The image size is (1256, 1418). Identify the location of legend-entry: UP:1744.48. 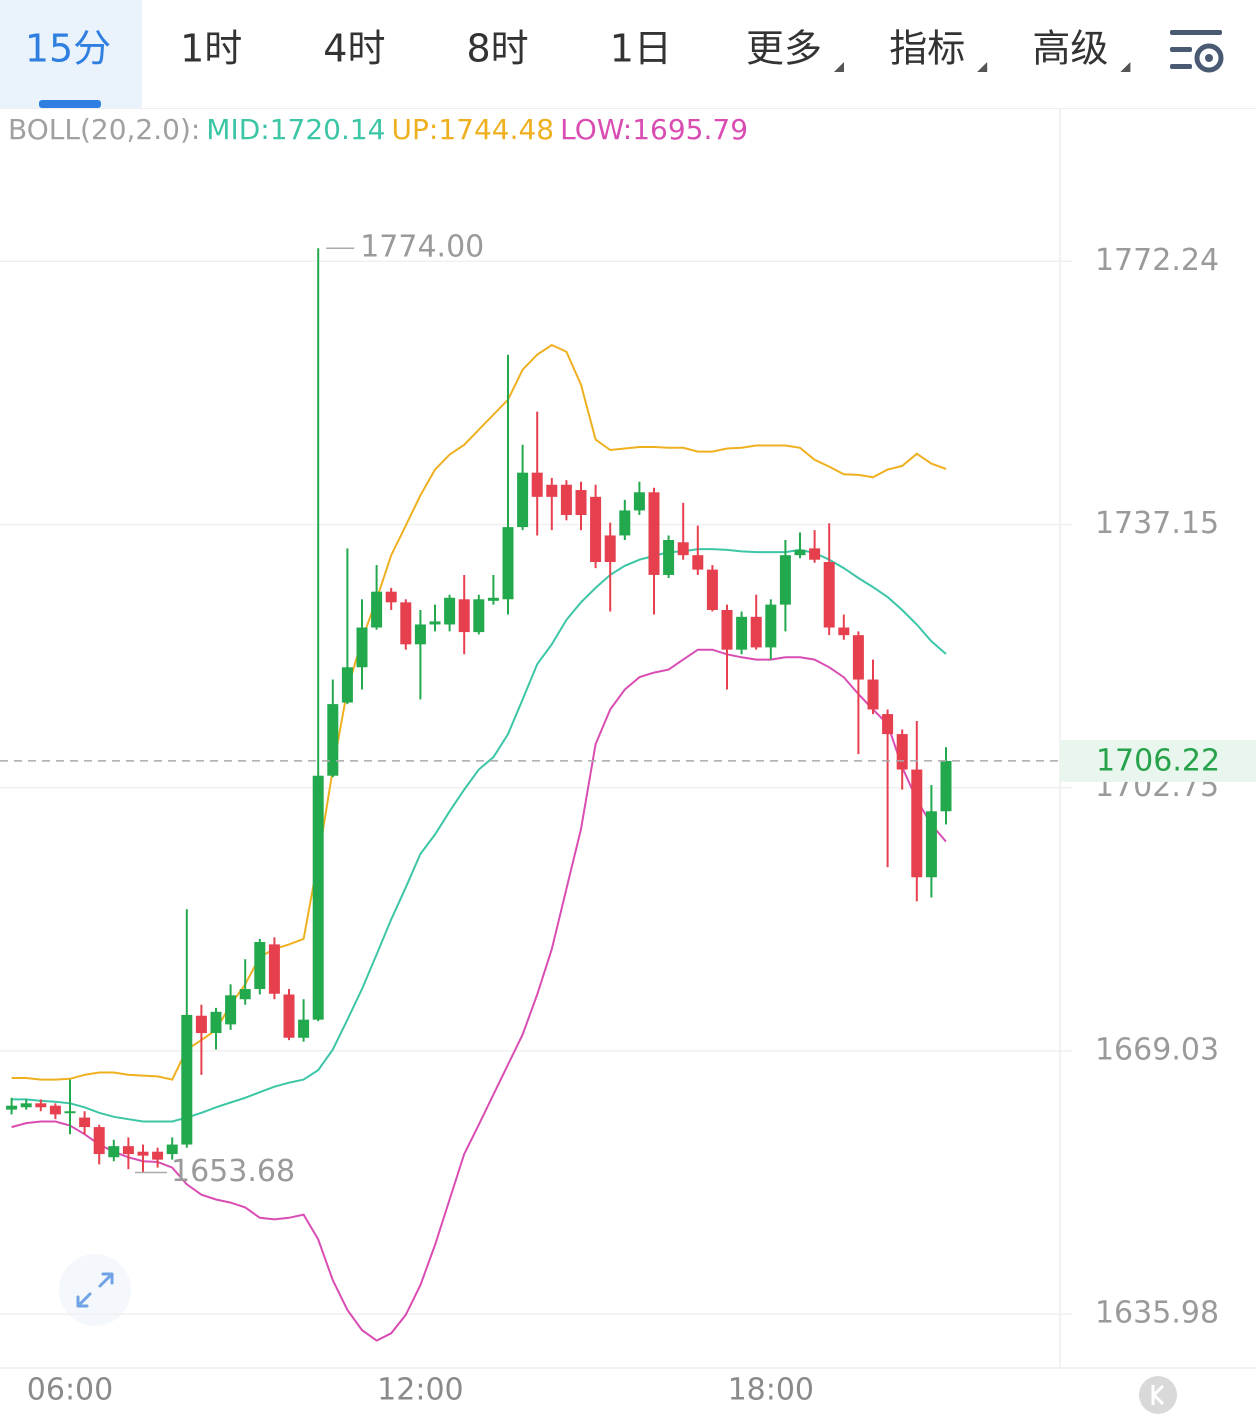
(473, 129).